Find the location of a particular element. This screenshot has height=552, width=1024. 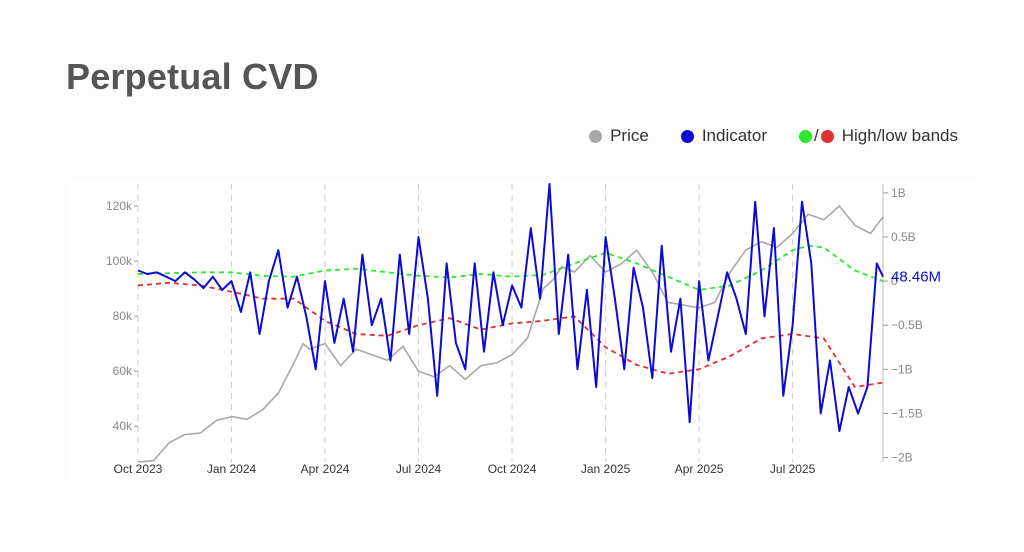

right-tick-label: 0.5B is located at coordinates (903, 237).